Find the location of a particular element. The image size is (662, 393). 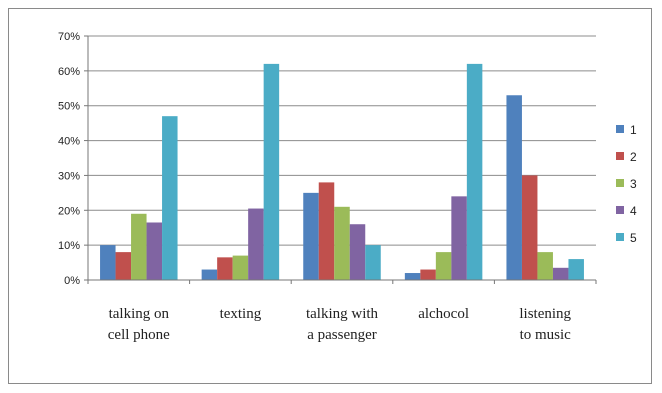

x-category-label: talking on cell phone is located at coordinates (139, 324).